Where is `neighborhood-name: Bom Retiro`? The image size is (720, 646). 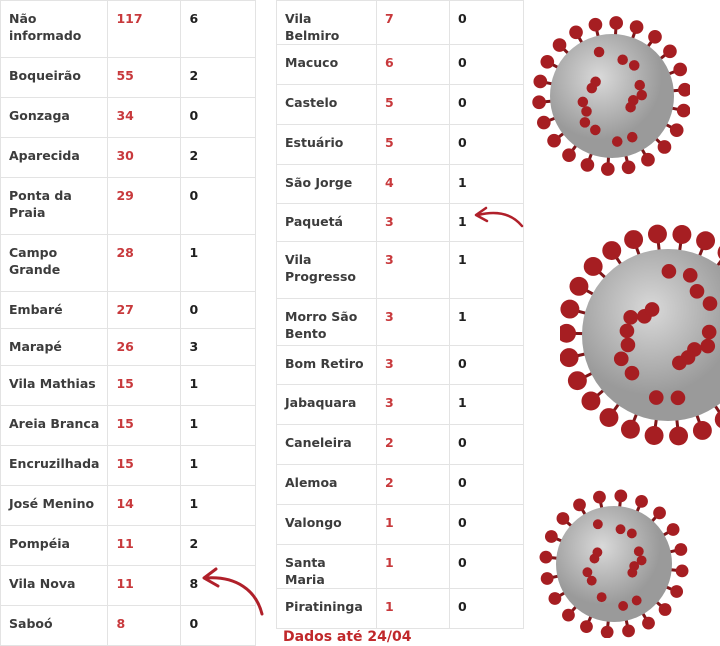 neighborhood-name: Bom Retiro is located at coordinates (327, 365).